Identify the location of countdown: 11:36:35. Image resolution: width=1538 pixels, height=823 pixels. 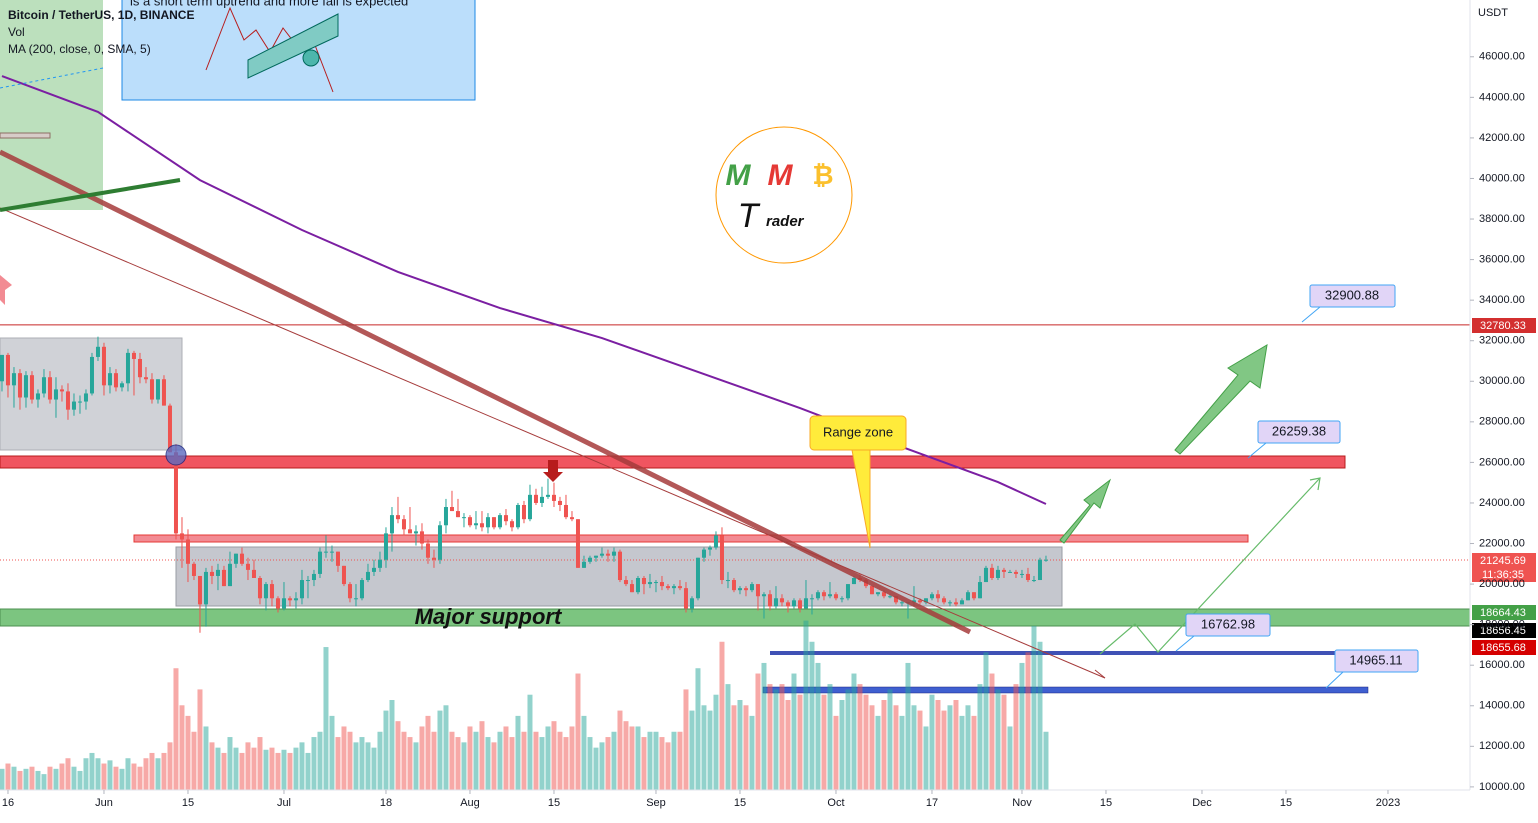
(1503, 575).